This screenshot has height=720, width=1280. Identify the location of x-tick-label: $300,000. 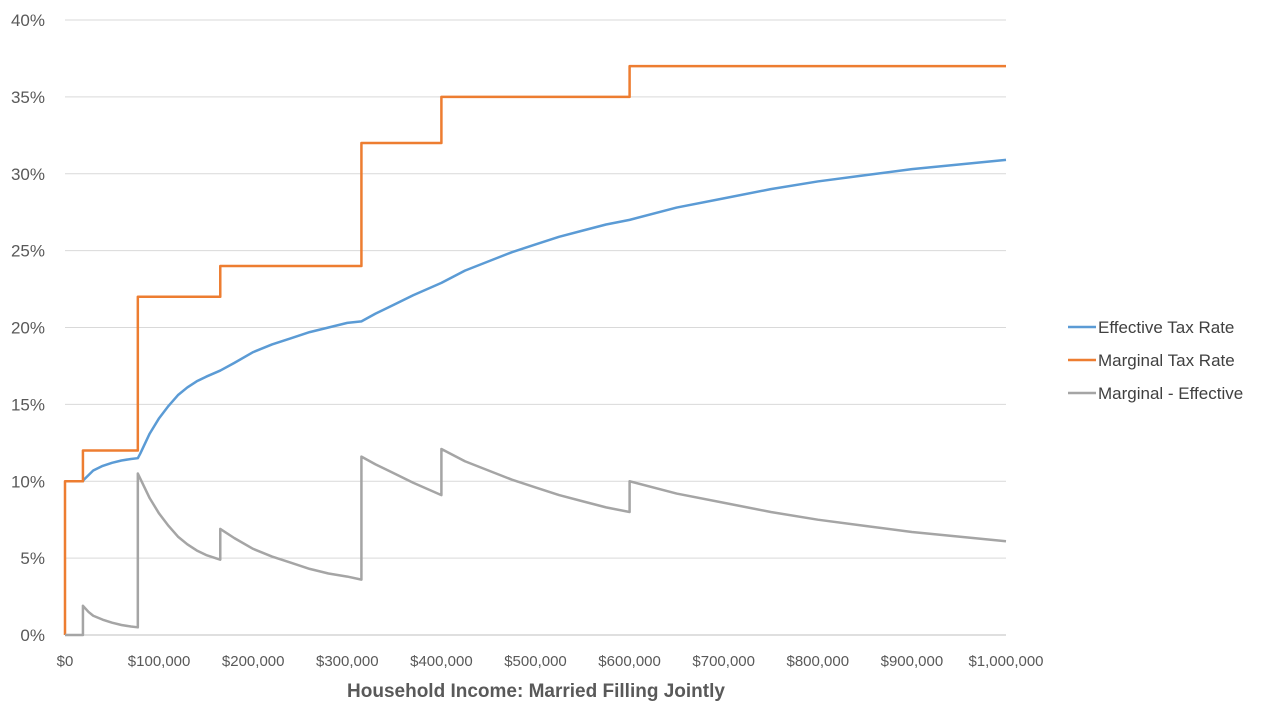
(347, 661).